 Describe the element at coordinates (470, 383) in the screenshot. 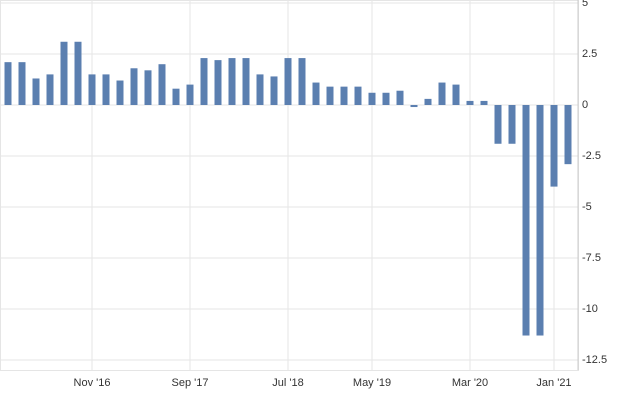

I see `x-tick-label: Mar '20` at that location.